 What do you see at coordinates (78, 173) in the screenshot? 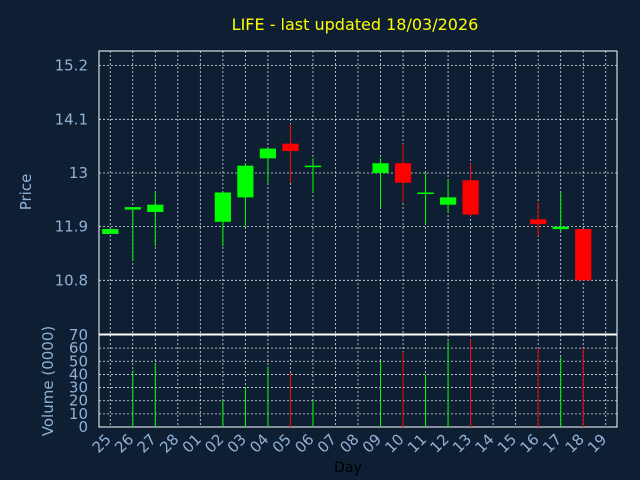
I see `price-tick-label: 13` at bounding box center [78, 173].